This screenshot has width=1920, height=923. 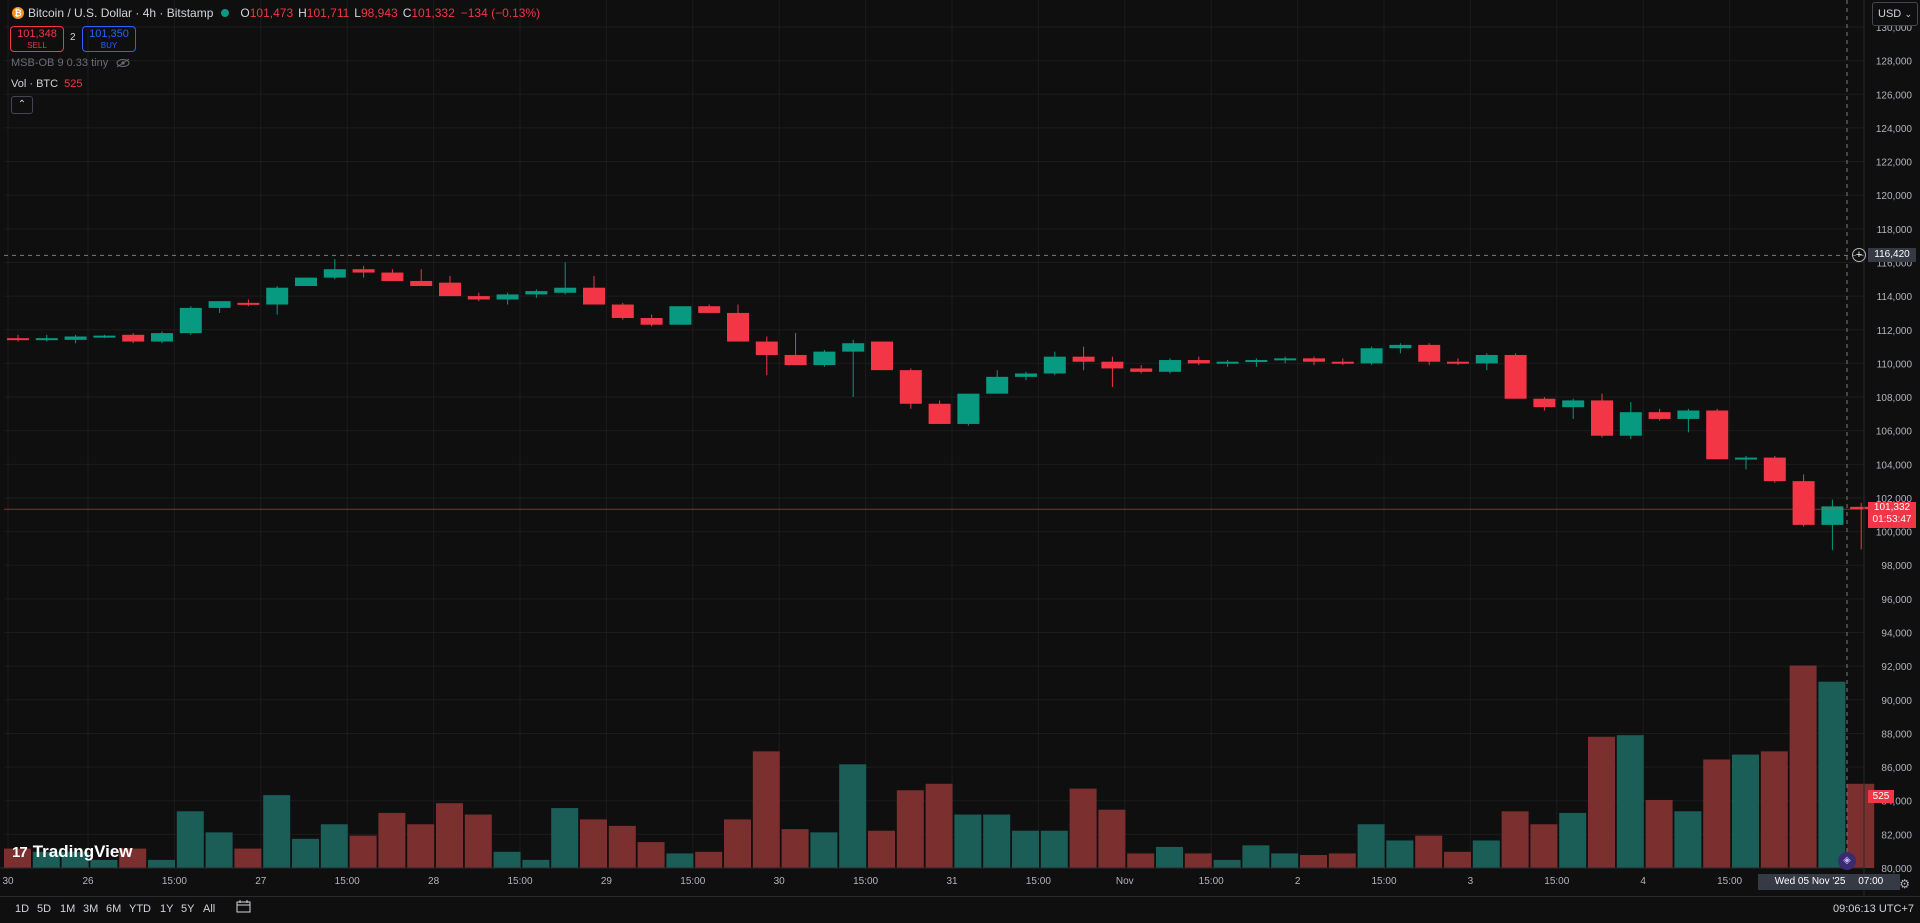 I want to click on range-ytd-button: YTD, so click(x=140, y=909).